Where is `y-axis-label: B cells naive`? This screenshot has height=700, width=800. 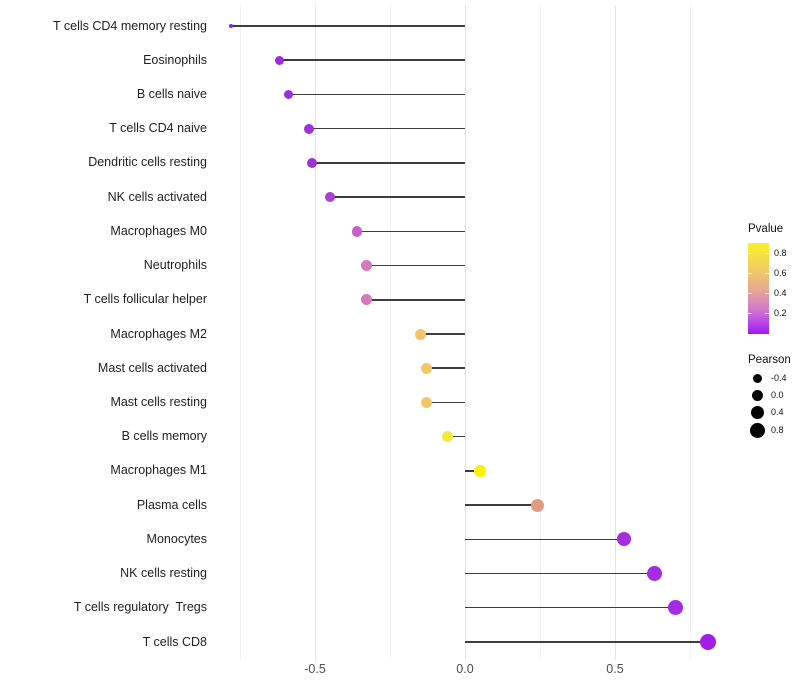 y-axis-label: B cells naive is located at coordinates (171, 93).